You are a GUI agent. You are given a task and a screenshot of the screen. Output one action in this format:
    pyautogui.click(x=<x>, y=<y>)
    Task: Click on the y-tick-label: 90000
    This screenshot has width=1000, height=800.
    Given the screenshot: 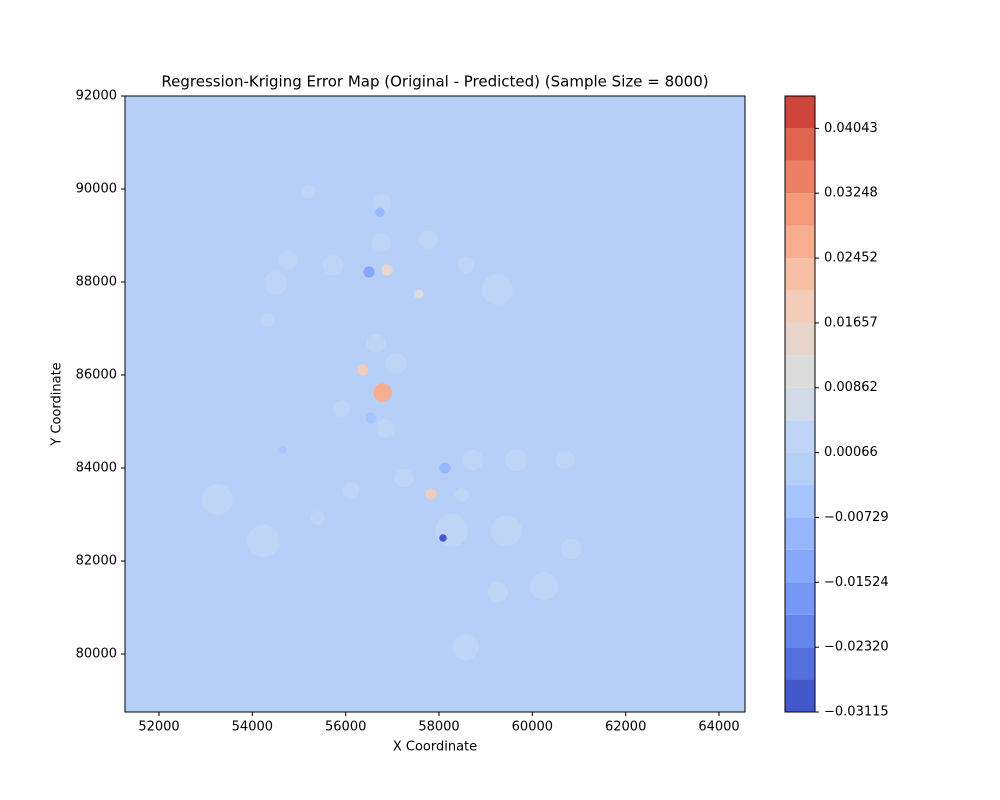 What is the action you would take?
    pyautogui.click(x=96, y=189)
    